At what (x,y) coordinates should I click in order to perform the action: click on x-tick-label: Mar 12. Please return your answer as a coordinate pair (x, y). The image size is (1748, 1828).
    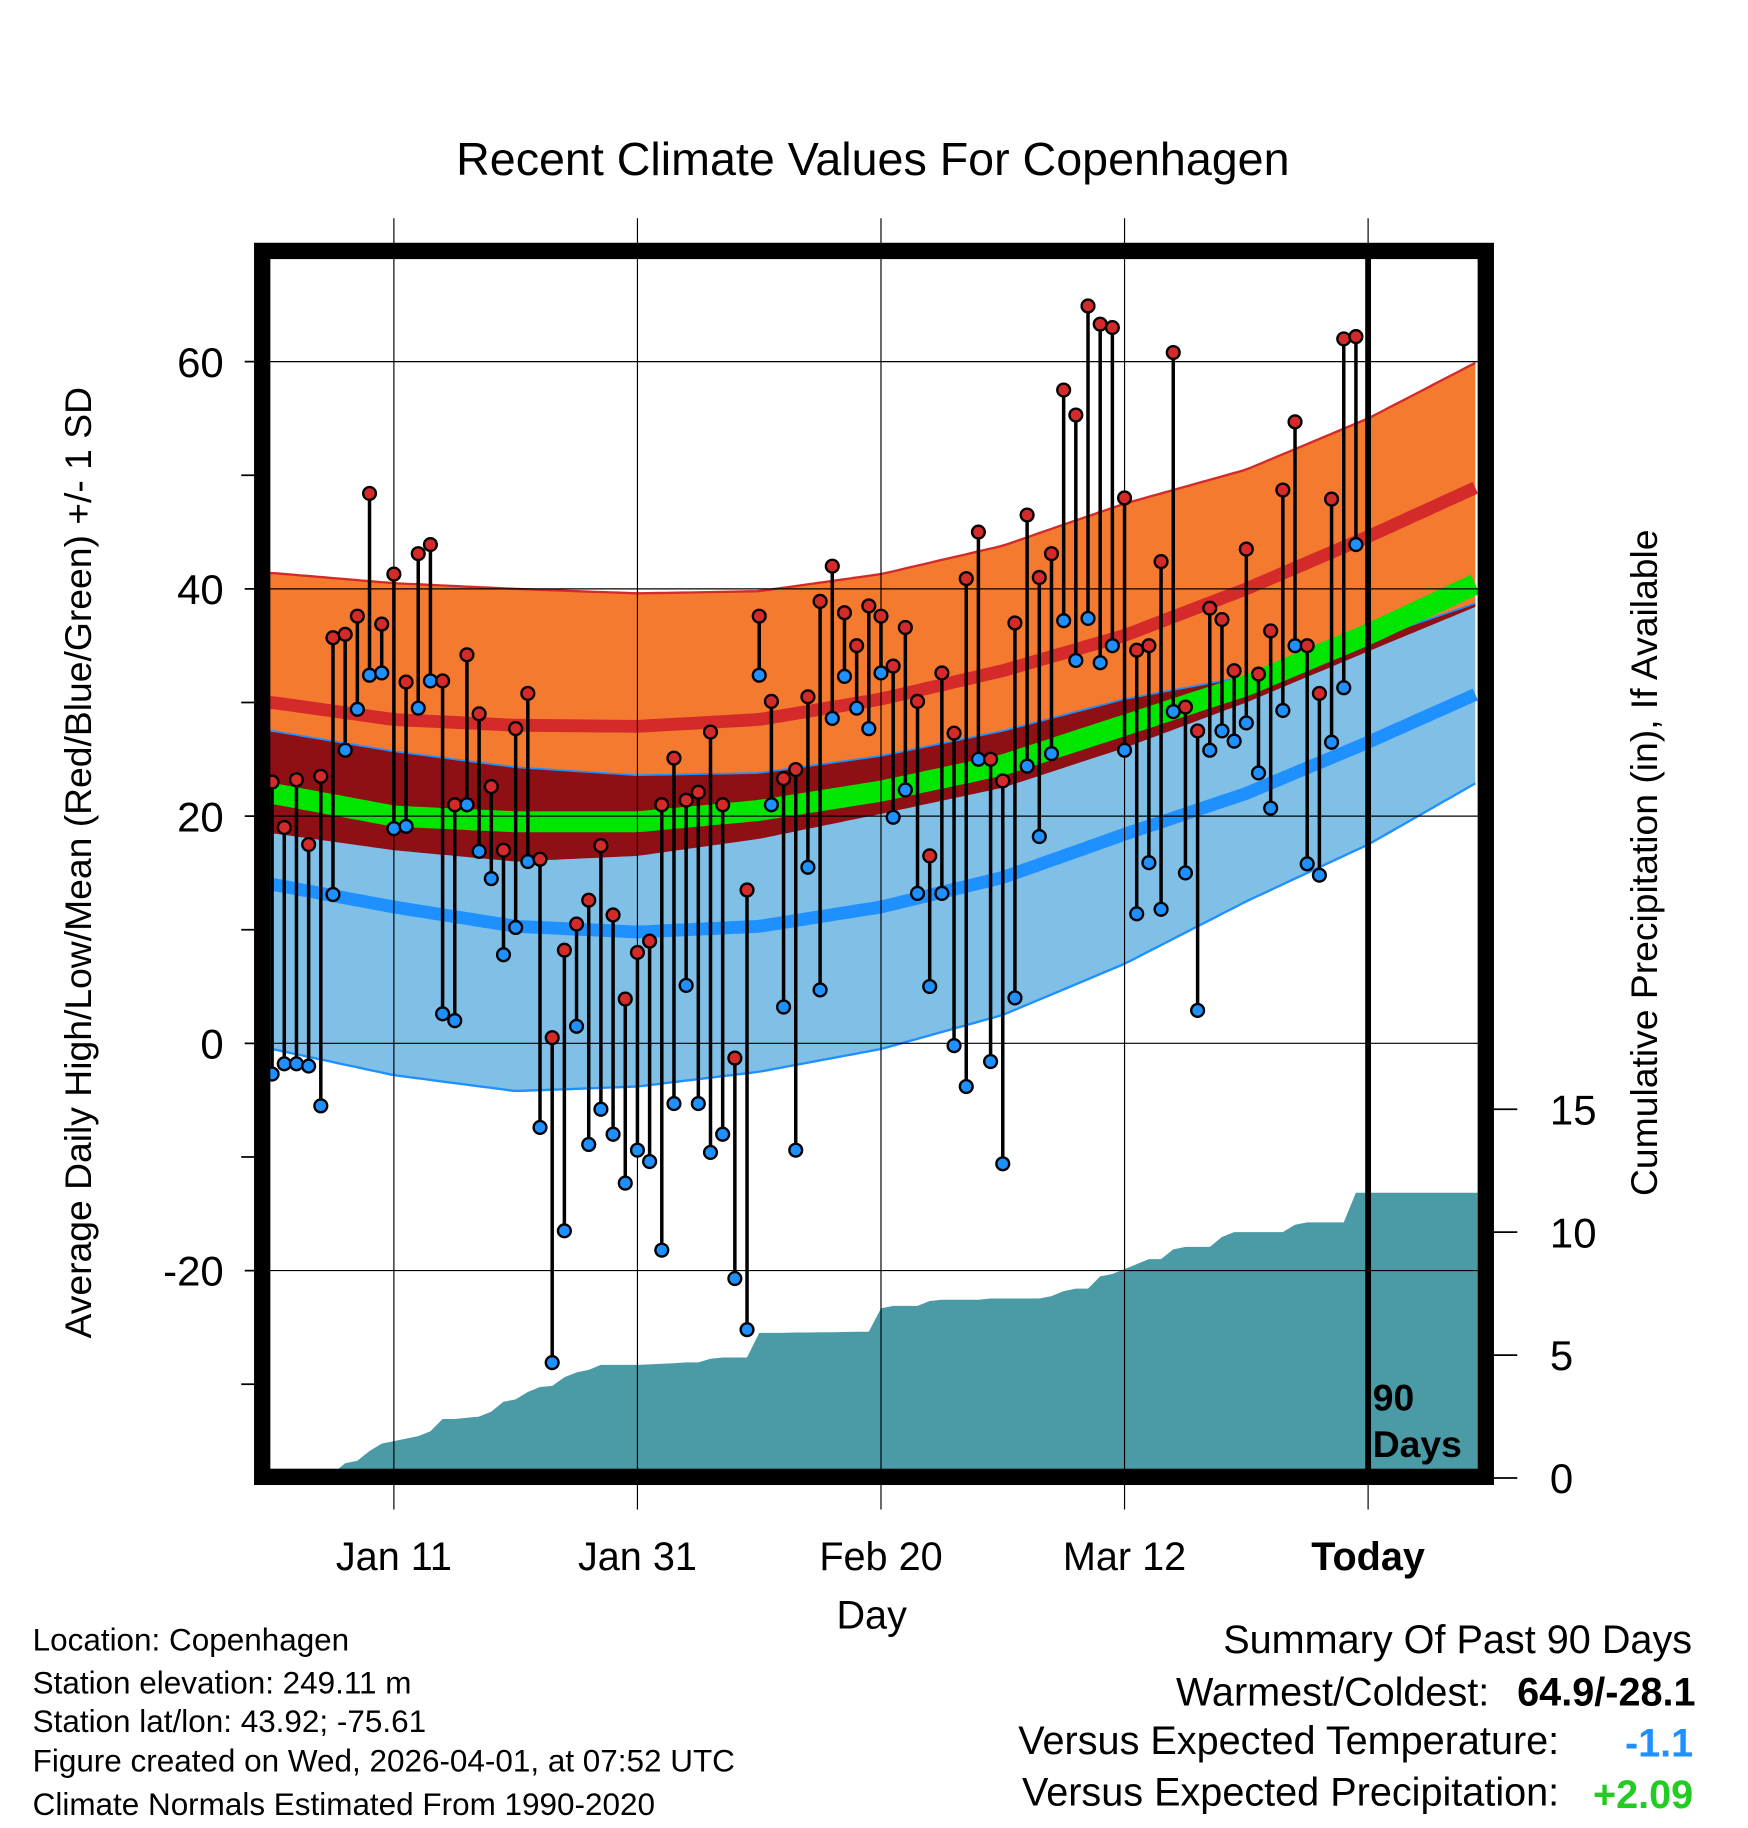
    Looking at the image, I should click on (1124, 1557).